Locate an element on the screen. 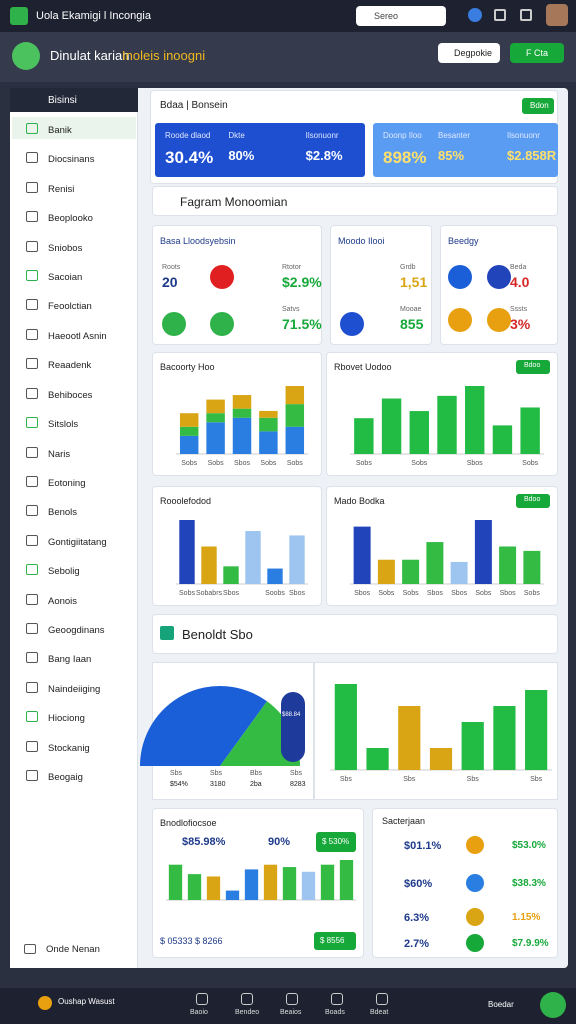 This screenshot has width=576, height=1024. stat-label: Rtotor is located at coordinates (292, 267).